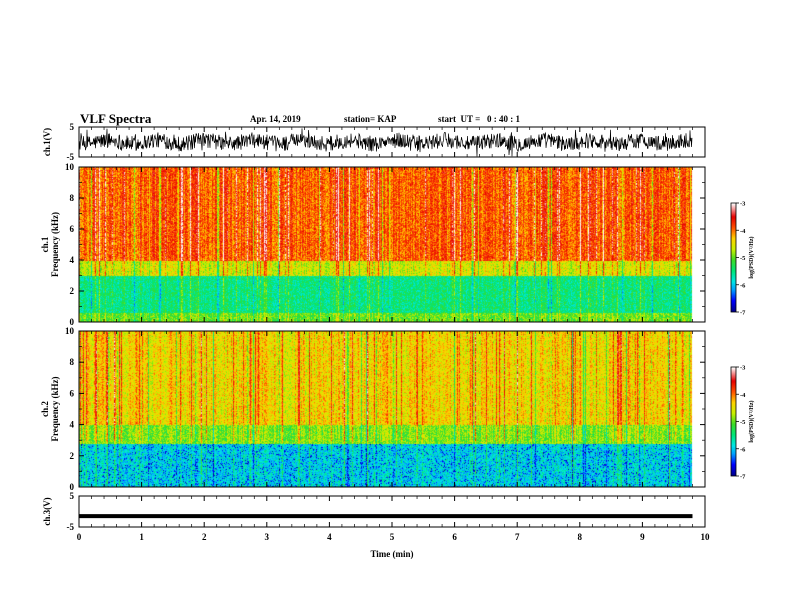  I want to click on ch1-spectrogram-ytick-label: 8, so click(72, 198).